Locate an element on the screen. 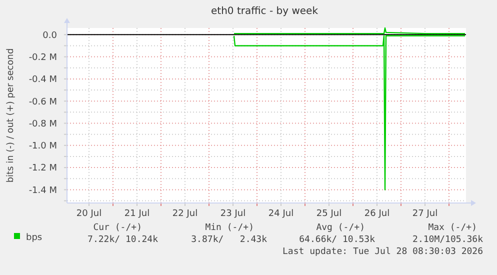  y-tick-label: -0.8 M is located at coordinates (42, 124).